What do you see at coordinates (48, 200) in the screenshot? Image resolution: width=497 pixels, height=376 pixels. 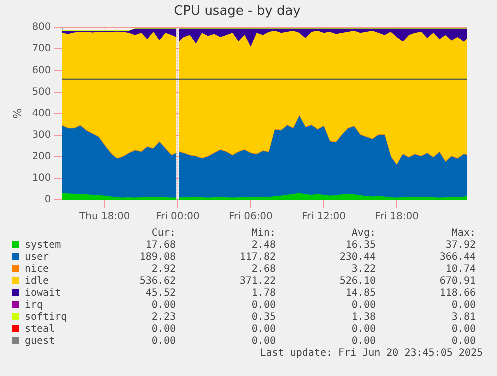 I see `y-tick-label: 0` at bounding box center [48, 200].